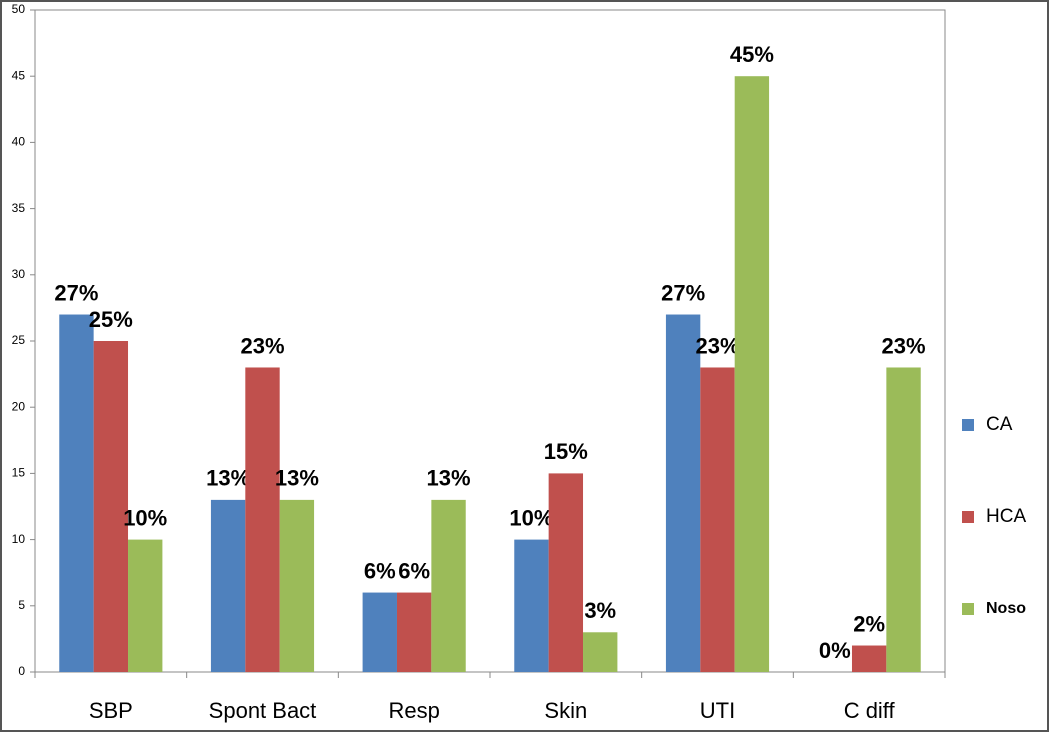 Image resolution: width=1050 pixels, height=733 pixels. What do you see at coordinates (19, 539) in the screenshot?
I see `y-tick-label: 10` at bounding box center [19, 539].